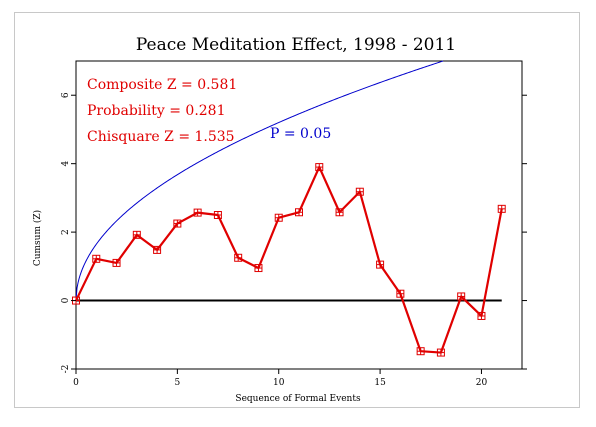 The width and height of the screenshot is (596, 427). Describe the element at coordinates (482, 383) in the screenshot. I see `x-tick-label: 20` at that location.